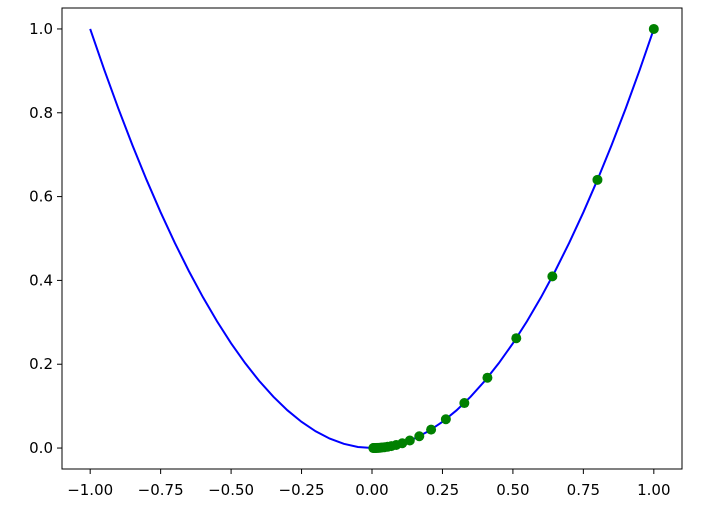  I want to click on y-tick-label: 0.8, so click(41, 113).